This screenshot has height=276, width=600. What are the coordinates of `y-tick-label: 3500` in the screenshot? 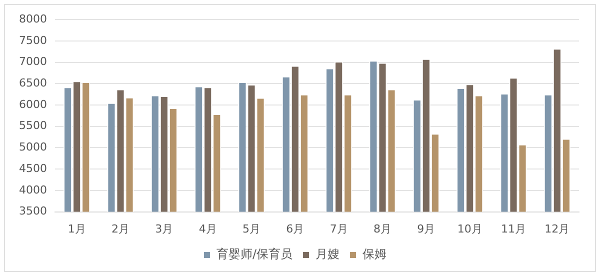 It's located at (32, 211).